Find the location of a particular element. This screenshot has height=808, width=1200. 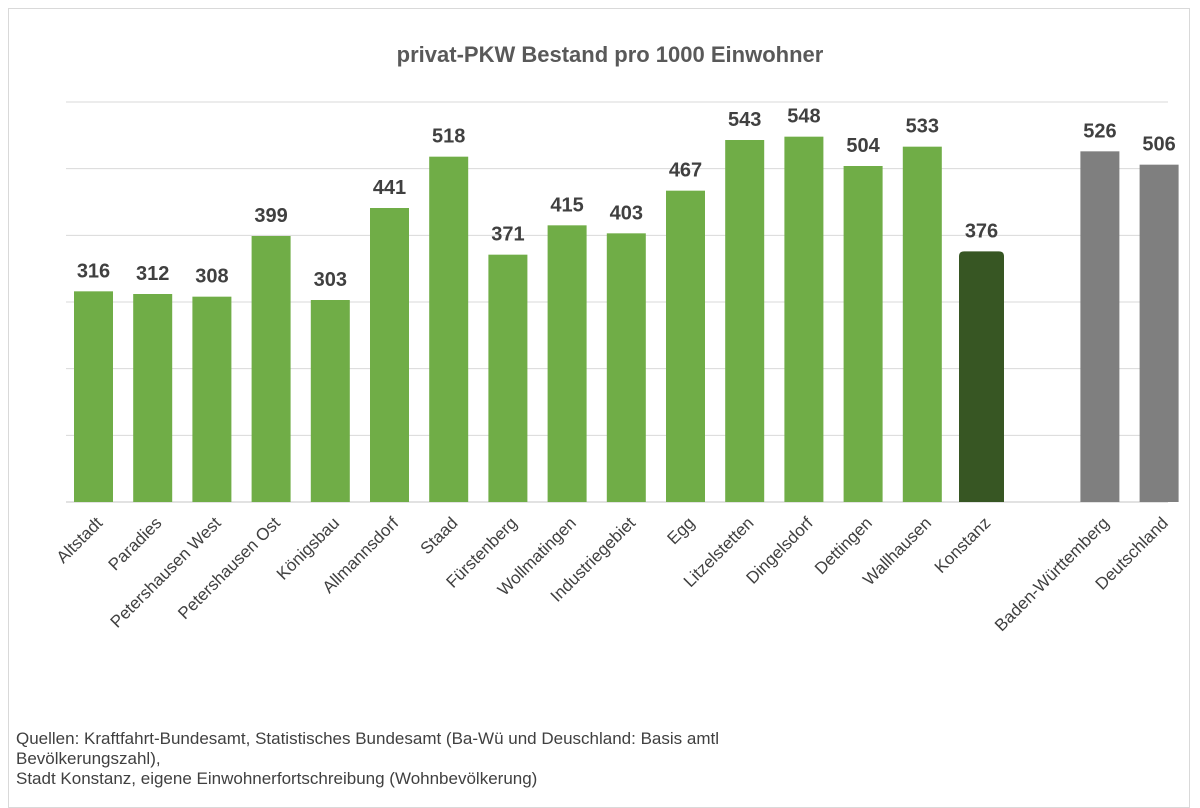

value-label: 506 is located at coordinates (1158, 145).